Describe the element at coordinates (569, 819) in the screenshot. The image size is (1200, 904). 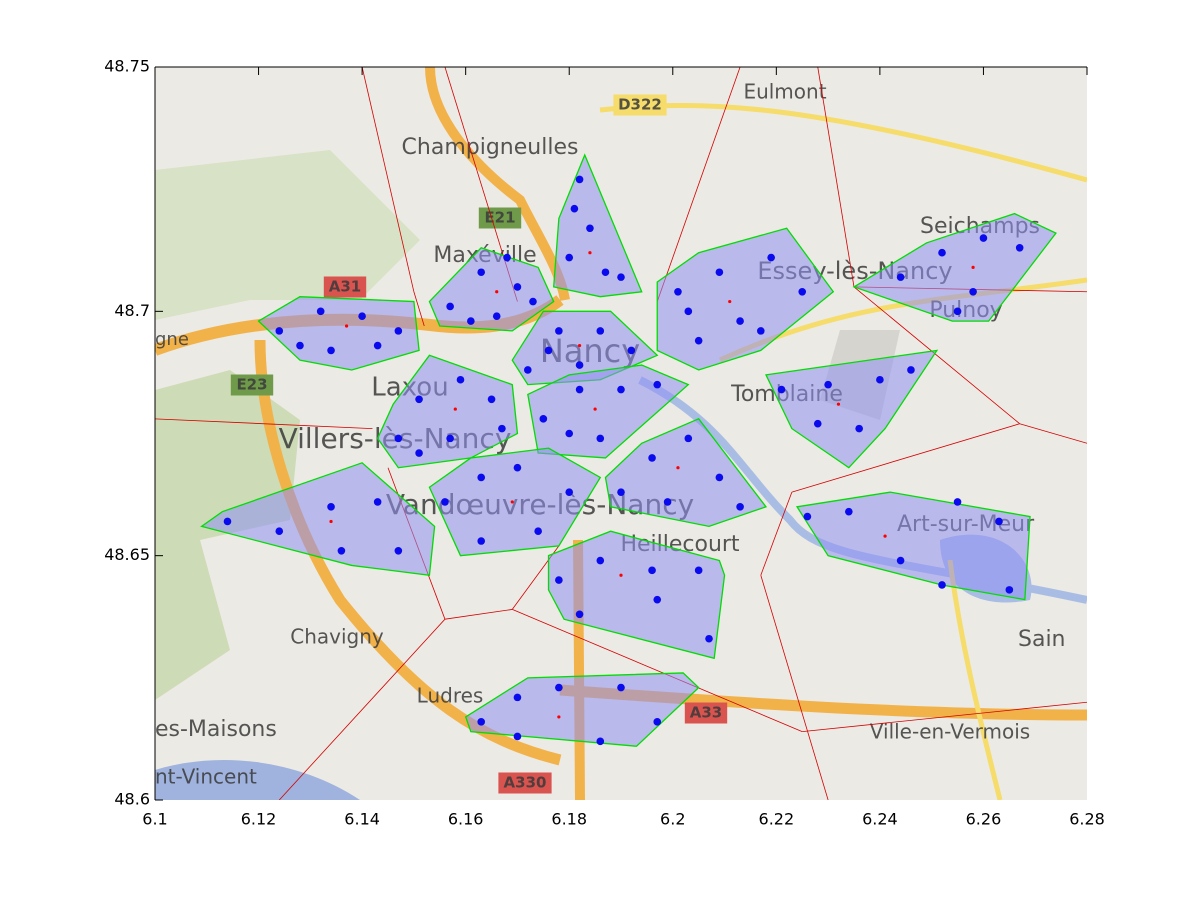
I see `x-tick-label: 6.18` at that location.